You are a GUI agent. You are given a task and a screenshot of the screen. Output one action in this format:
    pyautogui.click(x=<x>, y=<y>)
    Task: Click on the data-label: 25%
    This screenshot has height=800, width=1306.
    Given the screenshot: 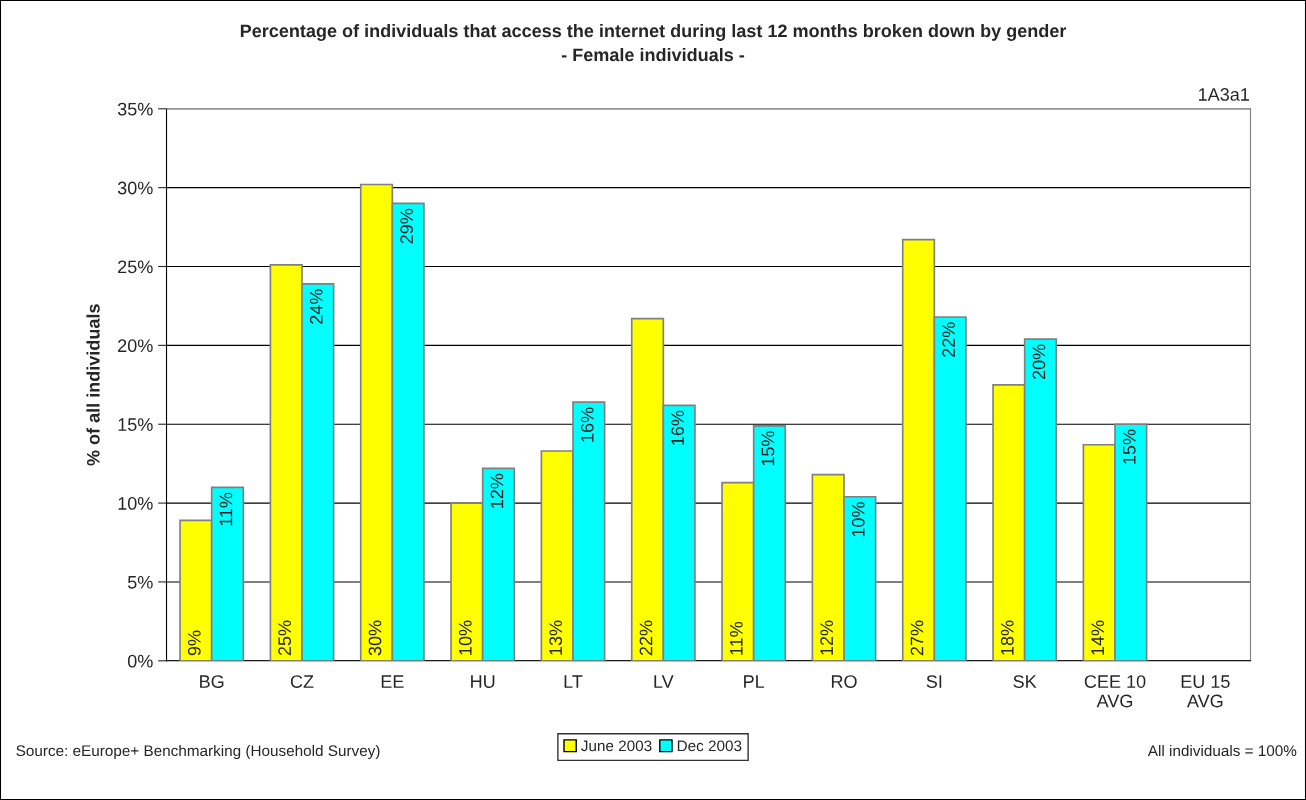 What is the action you would take?
    pyautogui.click(x=285, y=638)
    